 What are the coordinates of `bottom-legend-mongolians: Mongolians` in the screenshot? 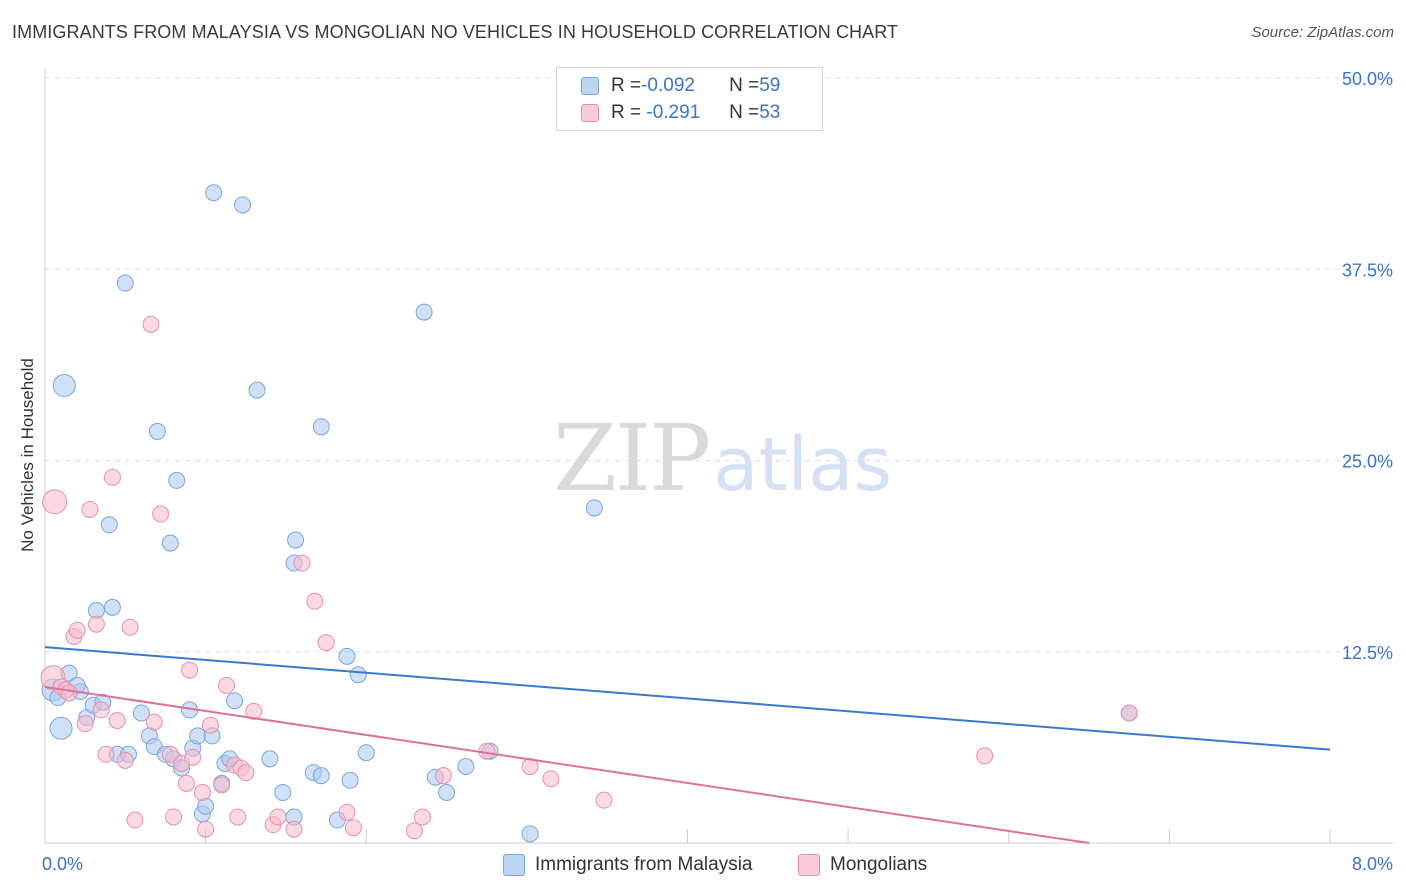 It's located at (862, 865).